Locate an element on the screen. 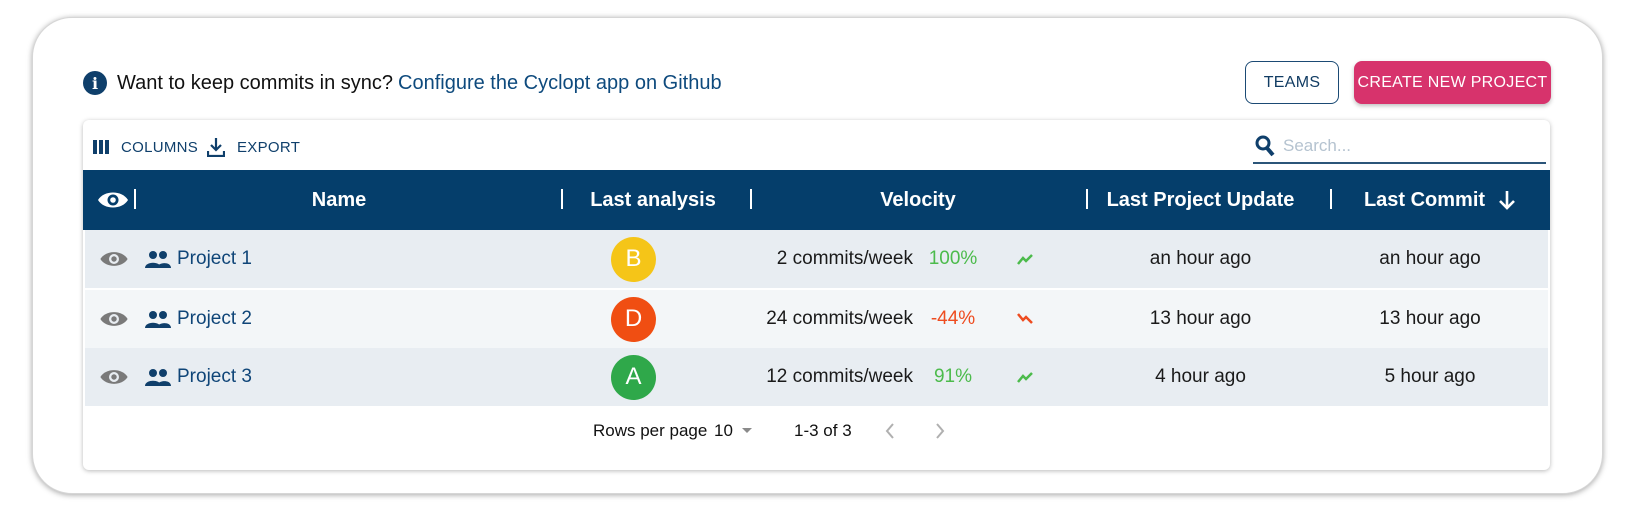 The height and width of the screenshot is (511, 1634). previous-page-button is located at coordinates (890, 430).